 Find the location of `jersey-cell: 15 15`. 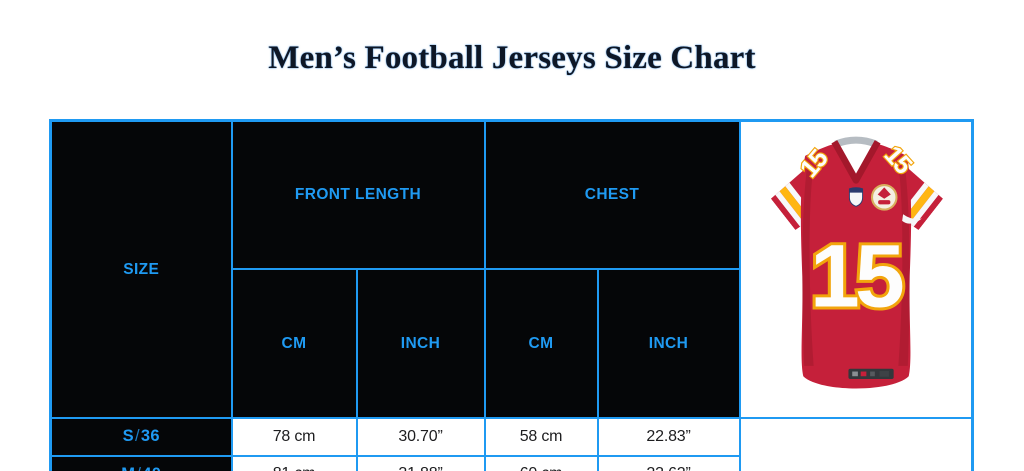

jersey-cell: 15 15 is located at coordinates (856, 269).